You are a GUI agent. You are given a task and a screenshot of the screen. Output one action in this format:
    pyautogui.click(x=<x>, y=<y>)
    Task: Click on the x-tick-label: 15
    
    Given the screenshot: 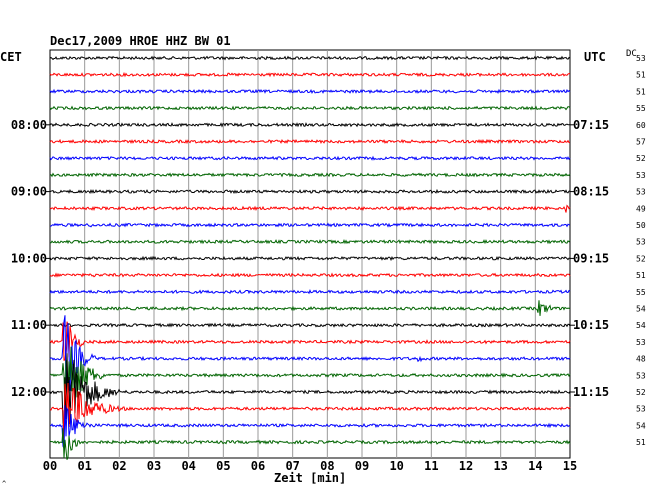 What is the action you would take?
    pyautogui.click(x=570, y=466)
    